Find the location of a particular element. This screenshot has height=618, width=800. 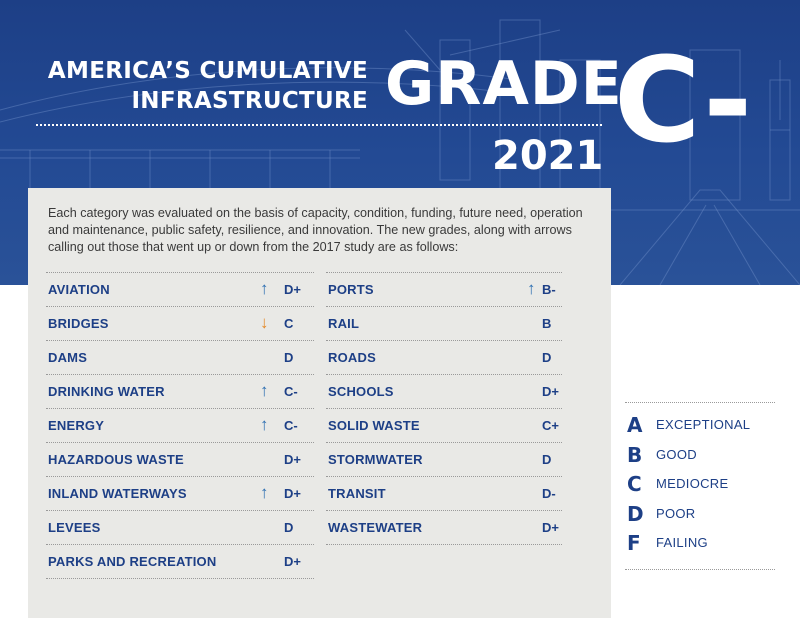

legend-item: A EXCEPTIONAL is located at coordinates (700, 426).